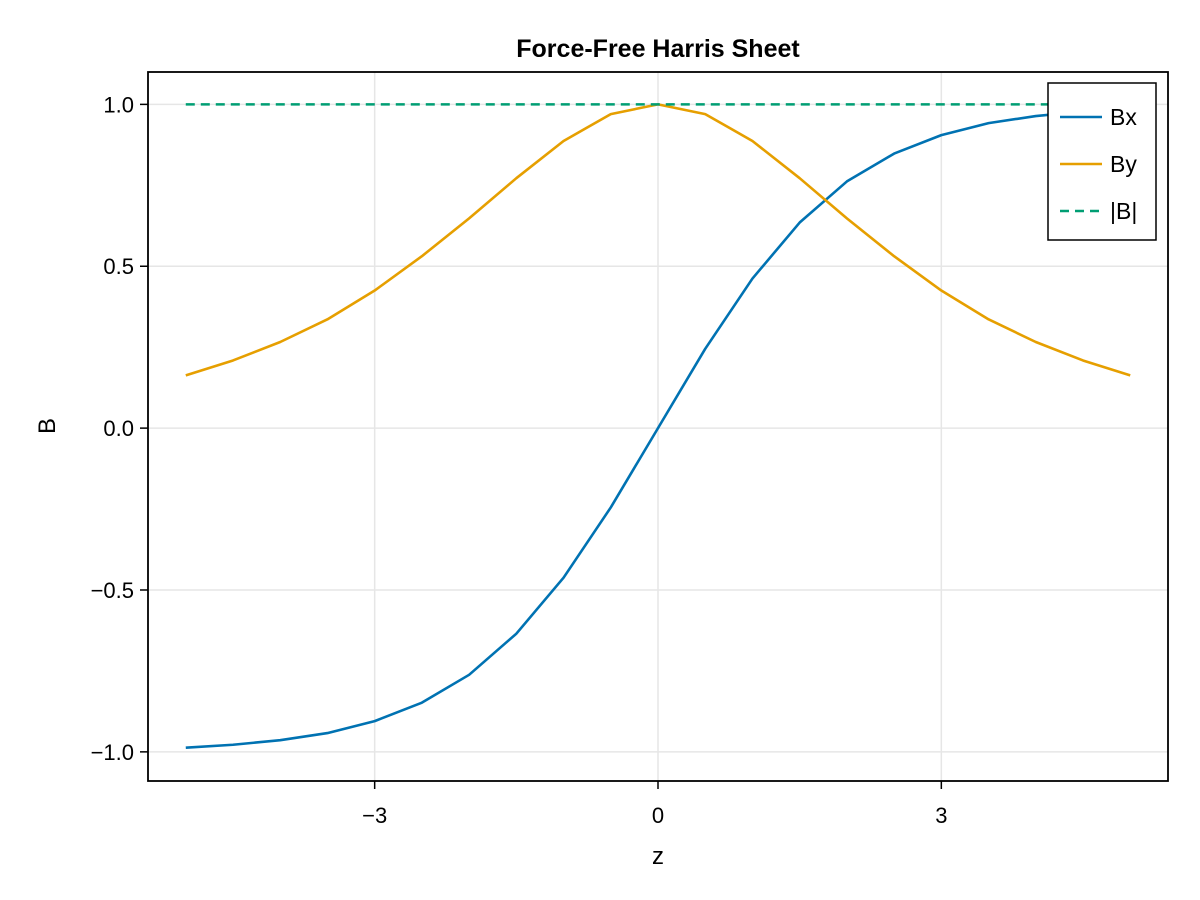  I want to click on x-tick-label: 0, so click(658, 815).